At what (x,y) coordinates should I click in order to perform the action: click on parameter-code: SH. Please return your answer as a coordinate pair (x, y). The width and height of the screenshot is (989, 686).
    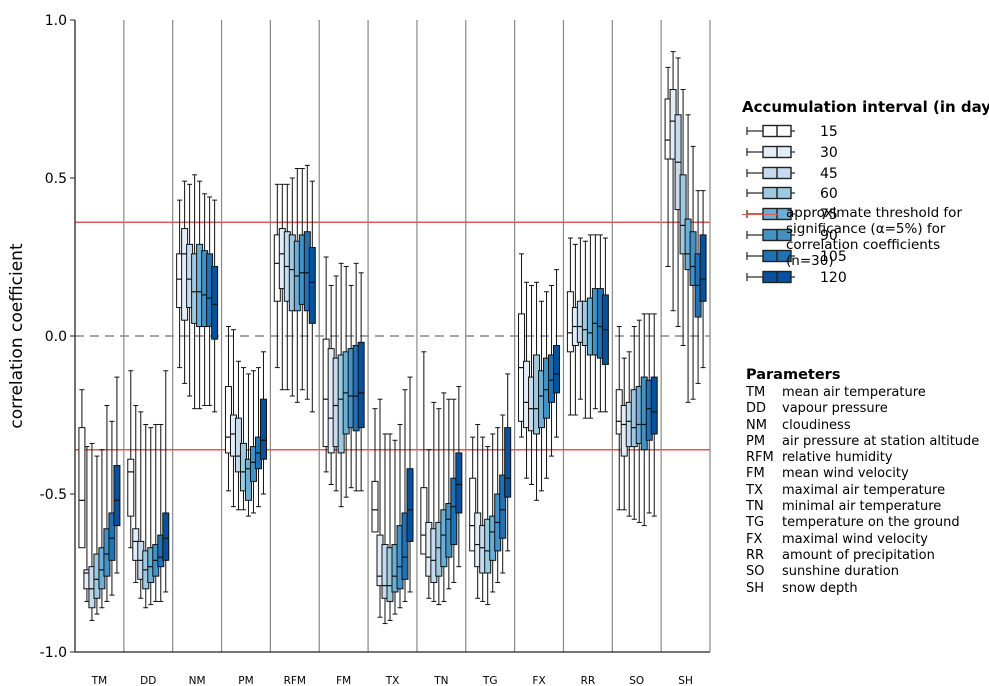
    Looking at the image, I should click on (755, 588).